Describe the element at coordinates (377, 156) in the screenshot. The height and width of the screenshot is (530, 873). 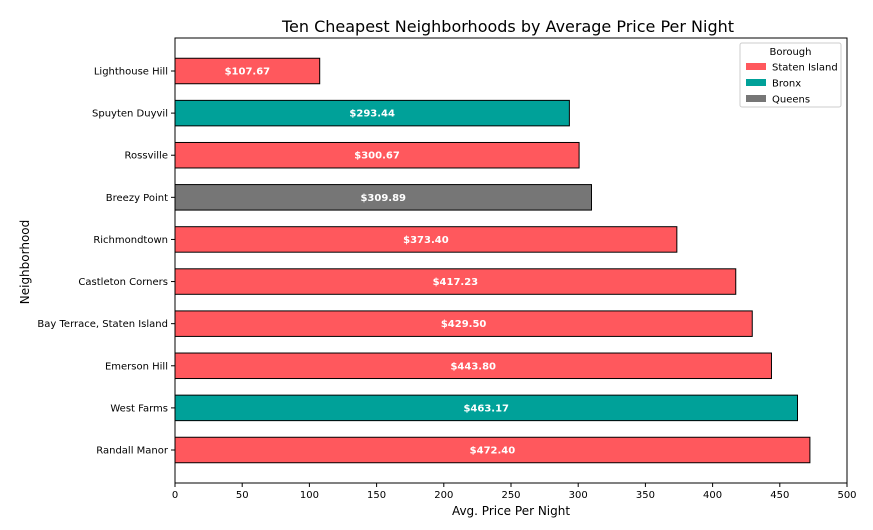
I see `data-label: $300.67` at that location.